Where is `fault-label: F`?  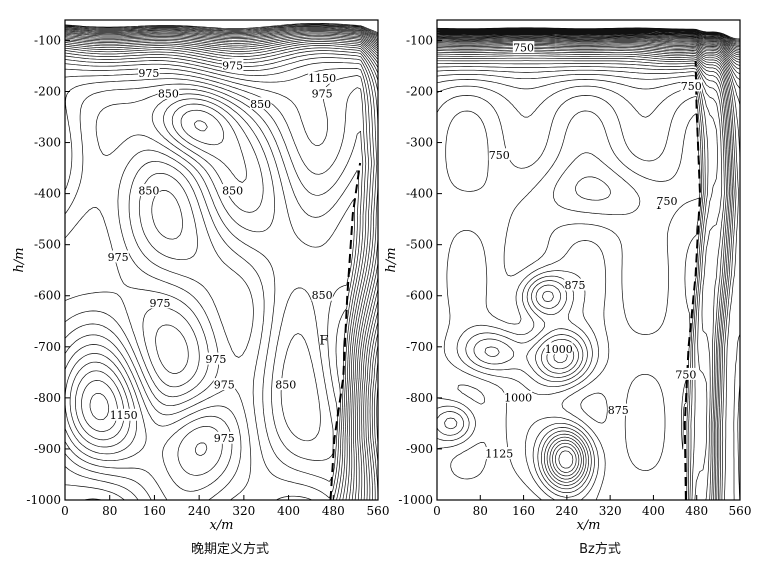 fault-label: F is located at coordinates (323, 340).